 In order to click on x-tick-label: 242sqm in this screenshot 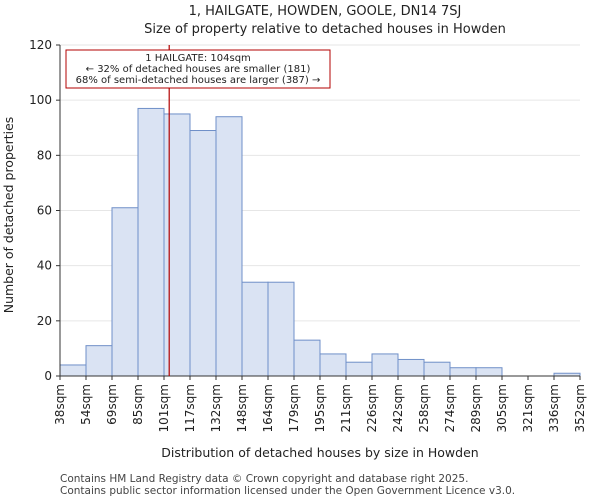, I will do `click(398, 408)`.